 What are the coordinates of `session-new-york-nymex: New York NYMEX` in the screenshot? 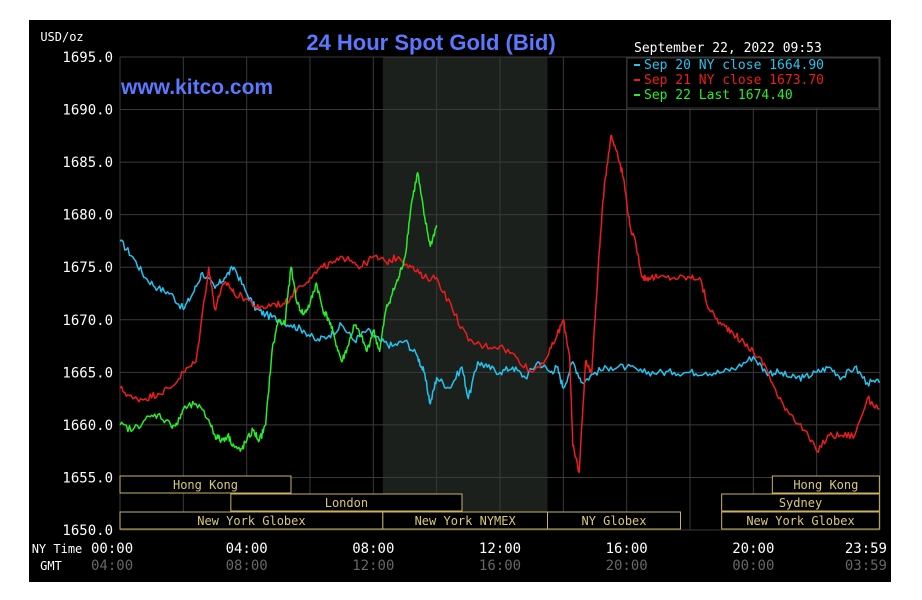 It's located at (465, 520).